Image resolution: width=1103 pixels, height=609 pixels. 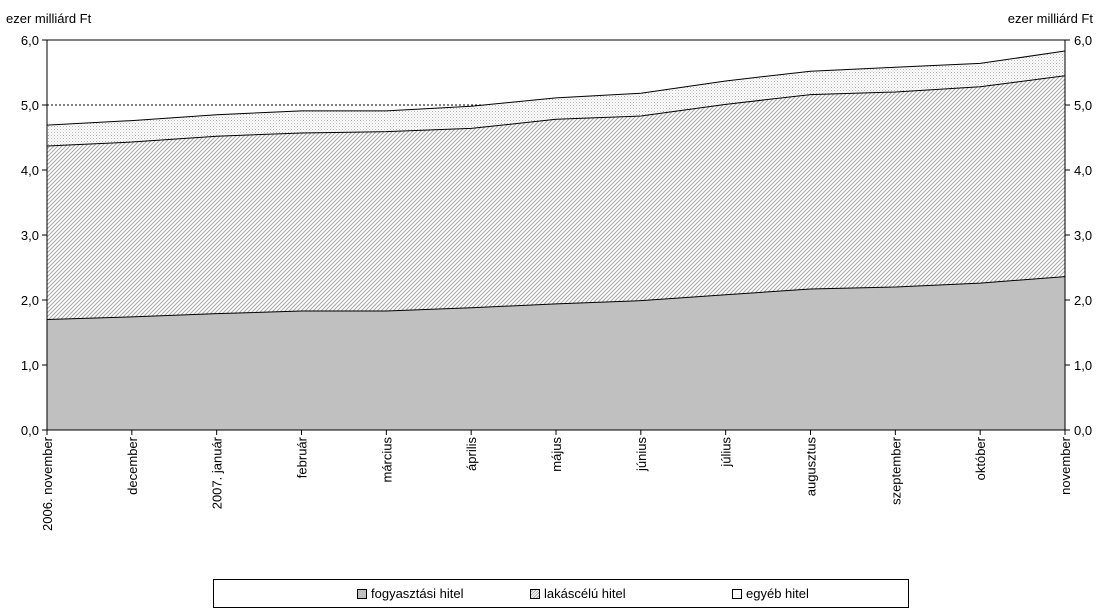 What do you see at coordinates (1065, 465) in the screenshot?
I see `x-tick-label: november` at bounding box center [1065, 465].